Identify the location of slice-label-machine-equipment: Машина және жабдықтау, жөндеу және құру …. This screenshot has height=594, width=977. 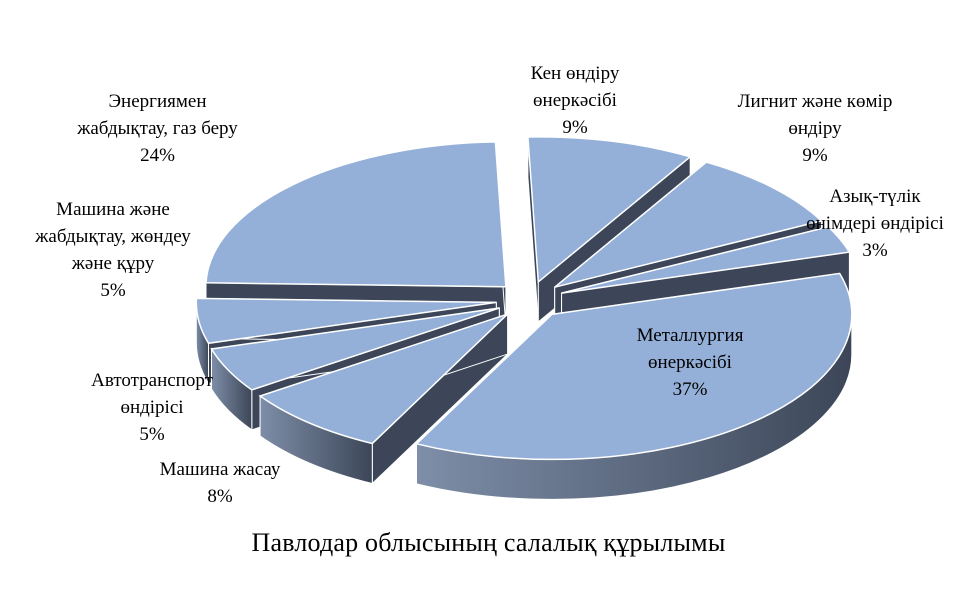
(113, 250).